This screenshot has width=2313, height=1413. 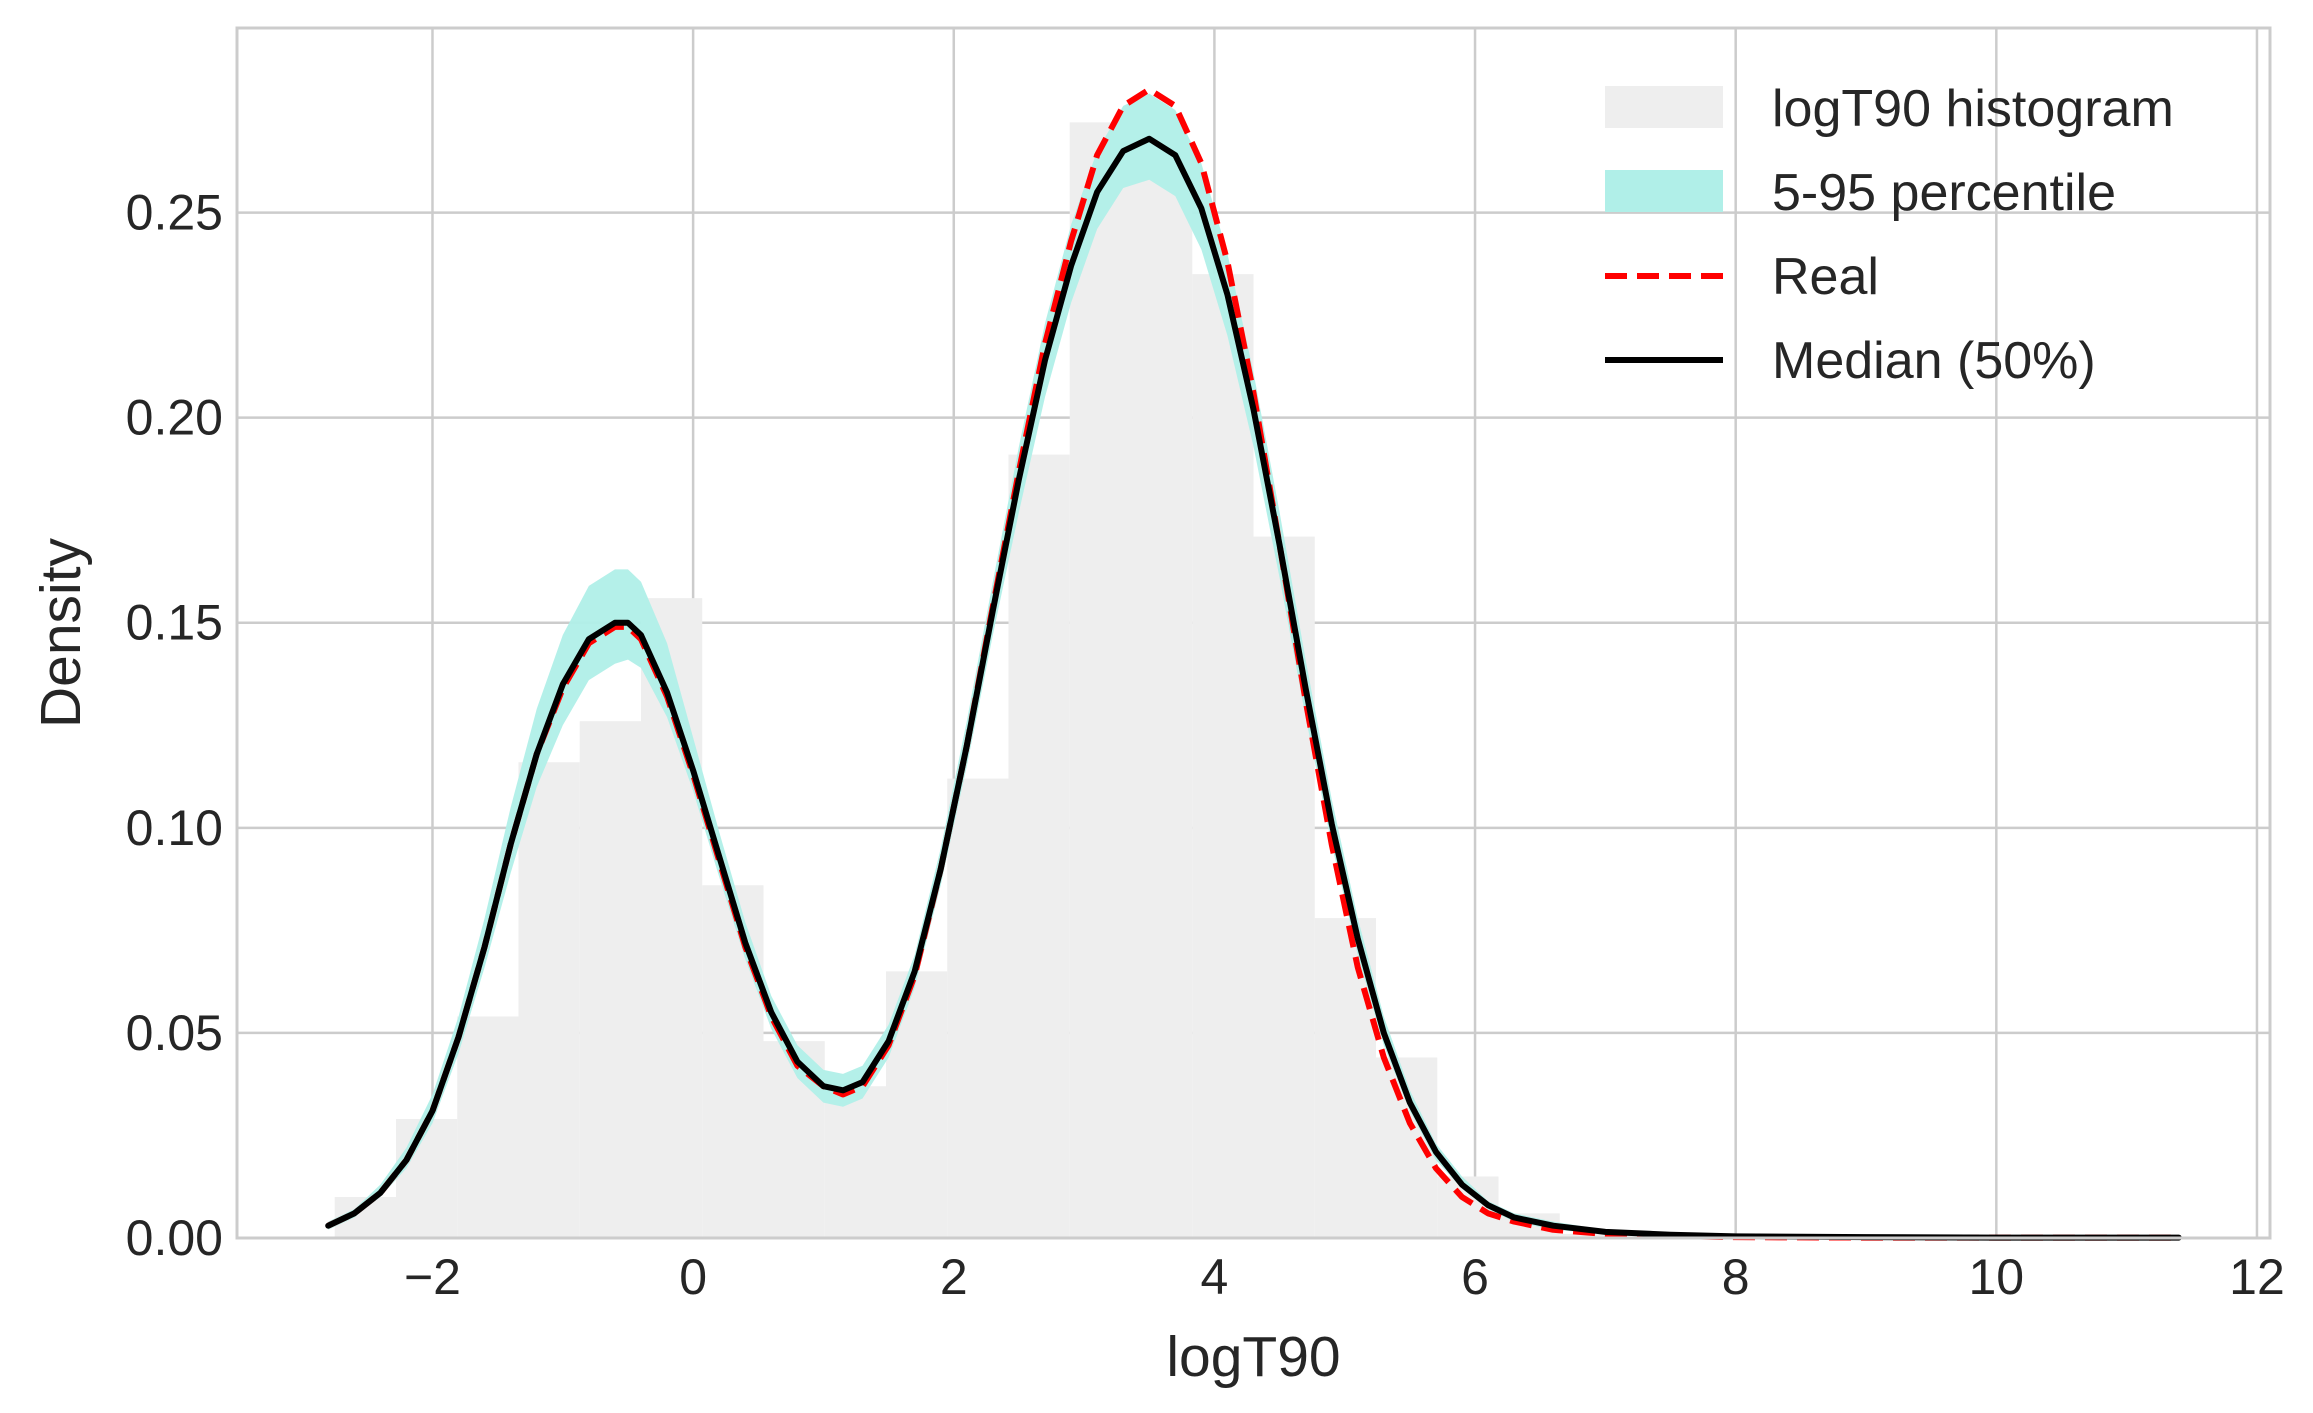 I want to click on legend-label-band: 5-95 percentile, so click(x=1944, y=193).